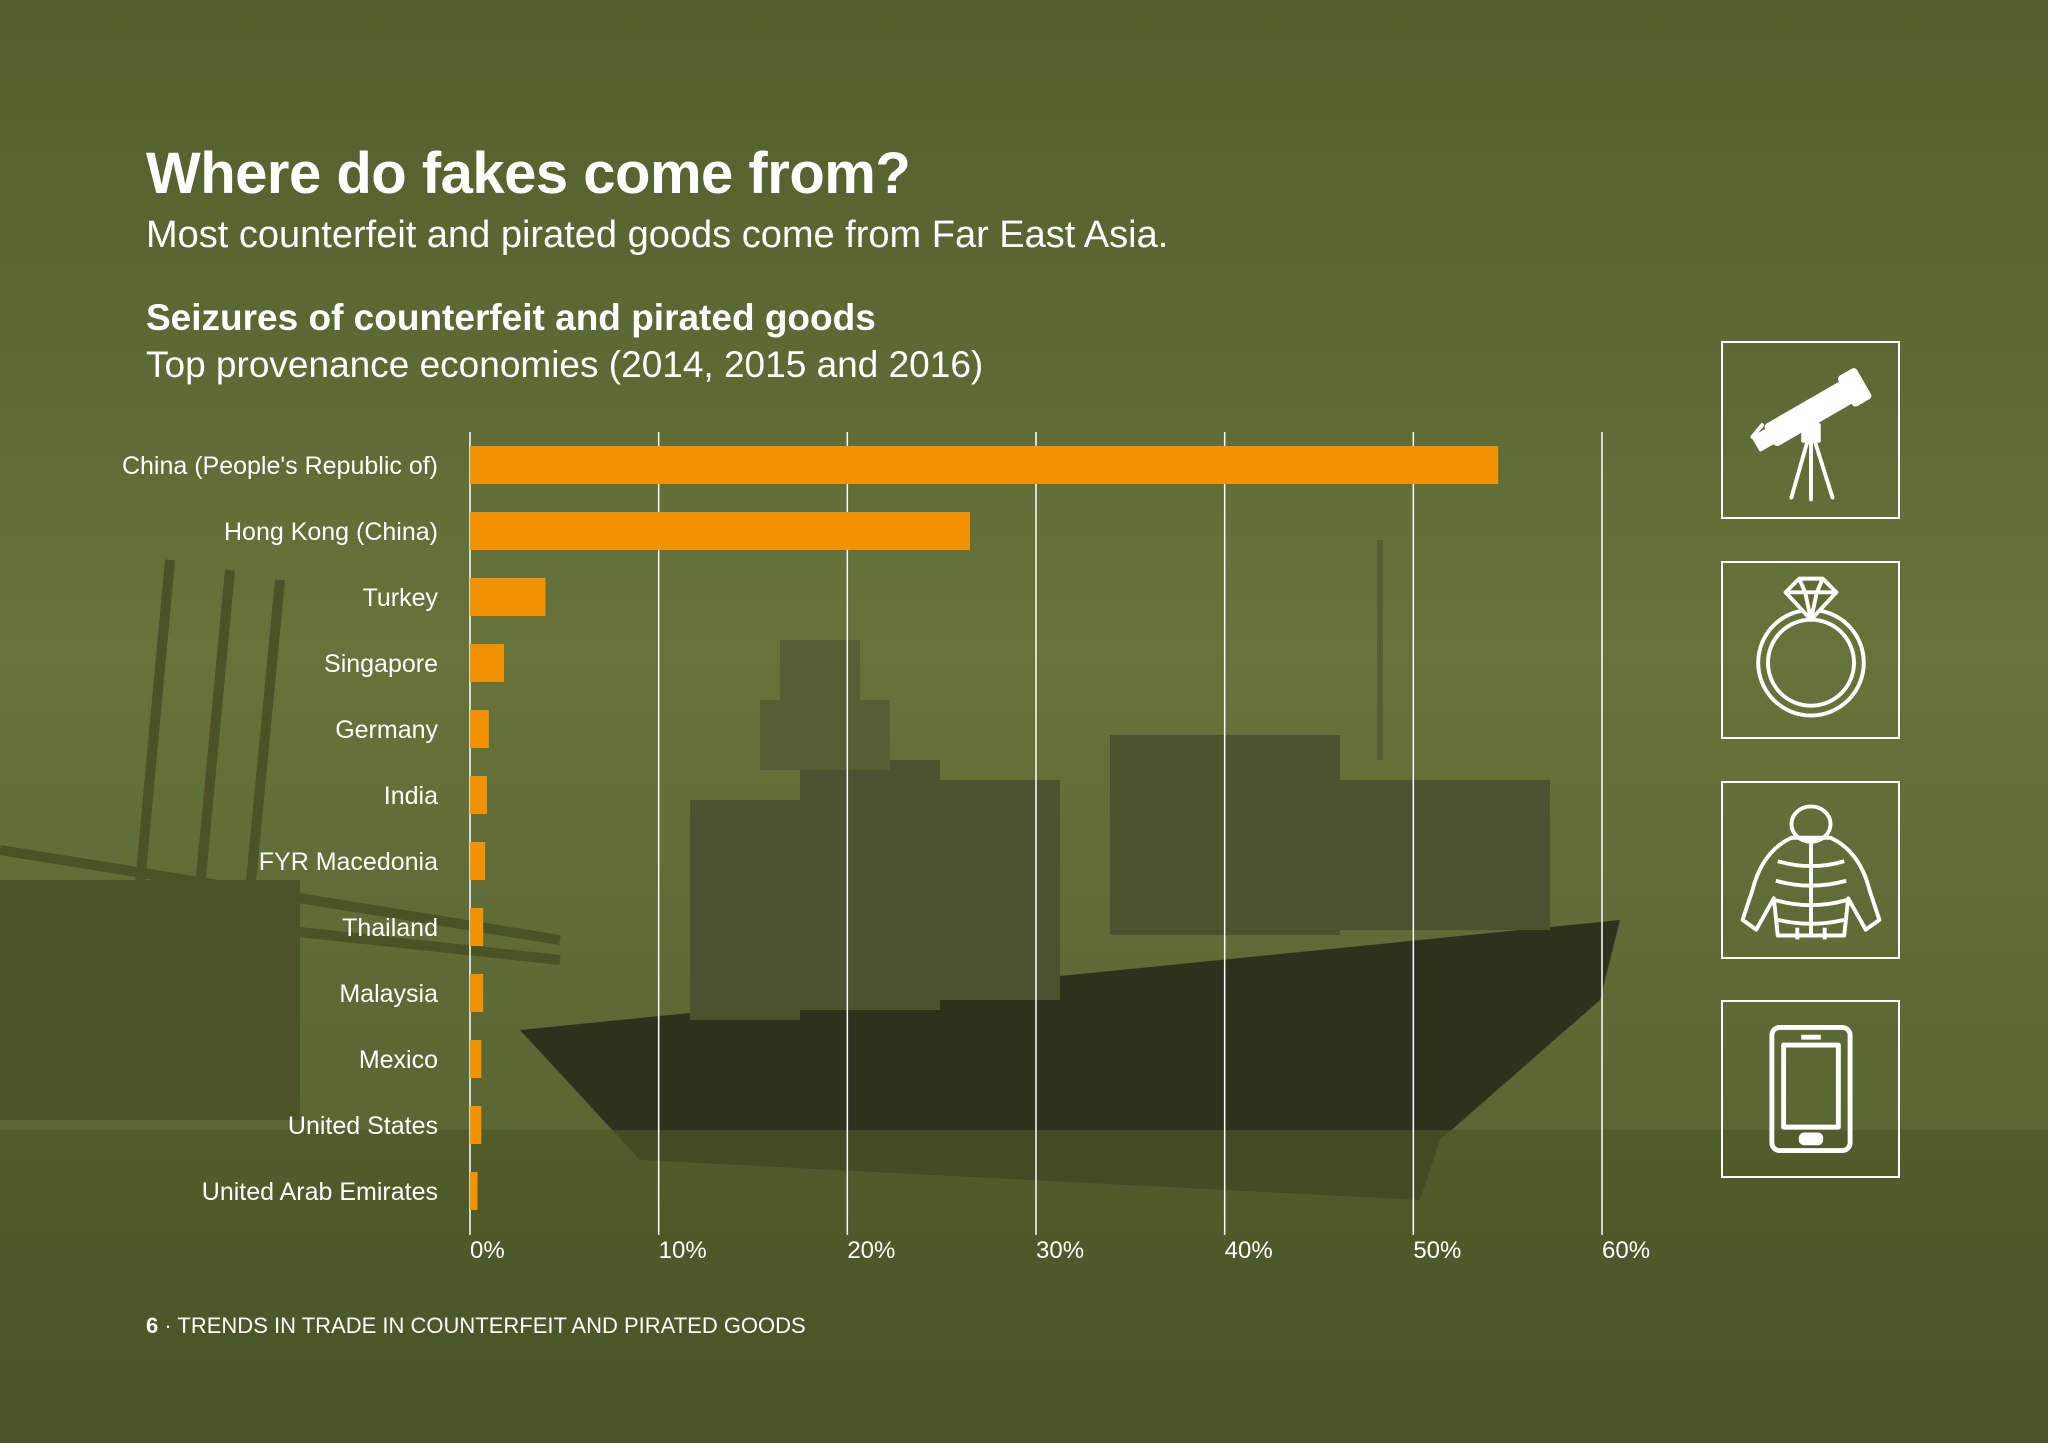 This screenshot has width=2048, height=1443. Describe the element at coordinates (280, 466) in the screenshot. I see `category-label: China (People's Republic of)` at that location.